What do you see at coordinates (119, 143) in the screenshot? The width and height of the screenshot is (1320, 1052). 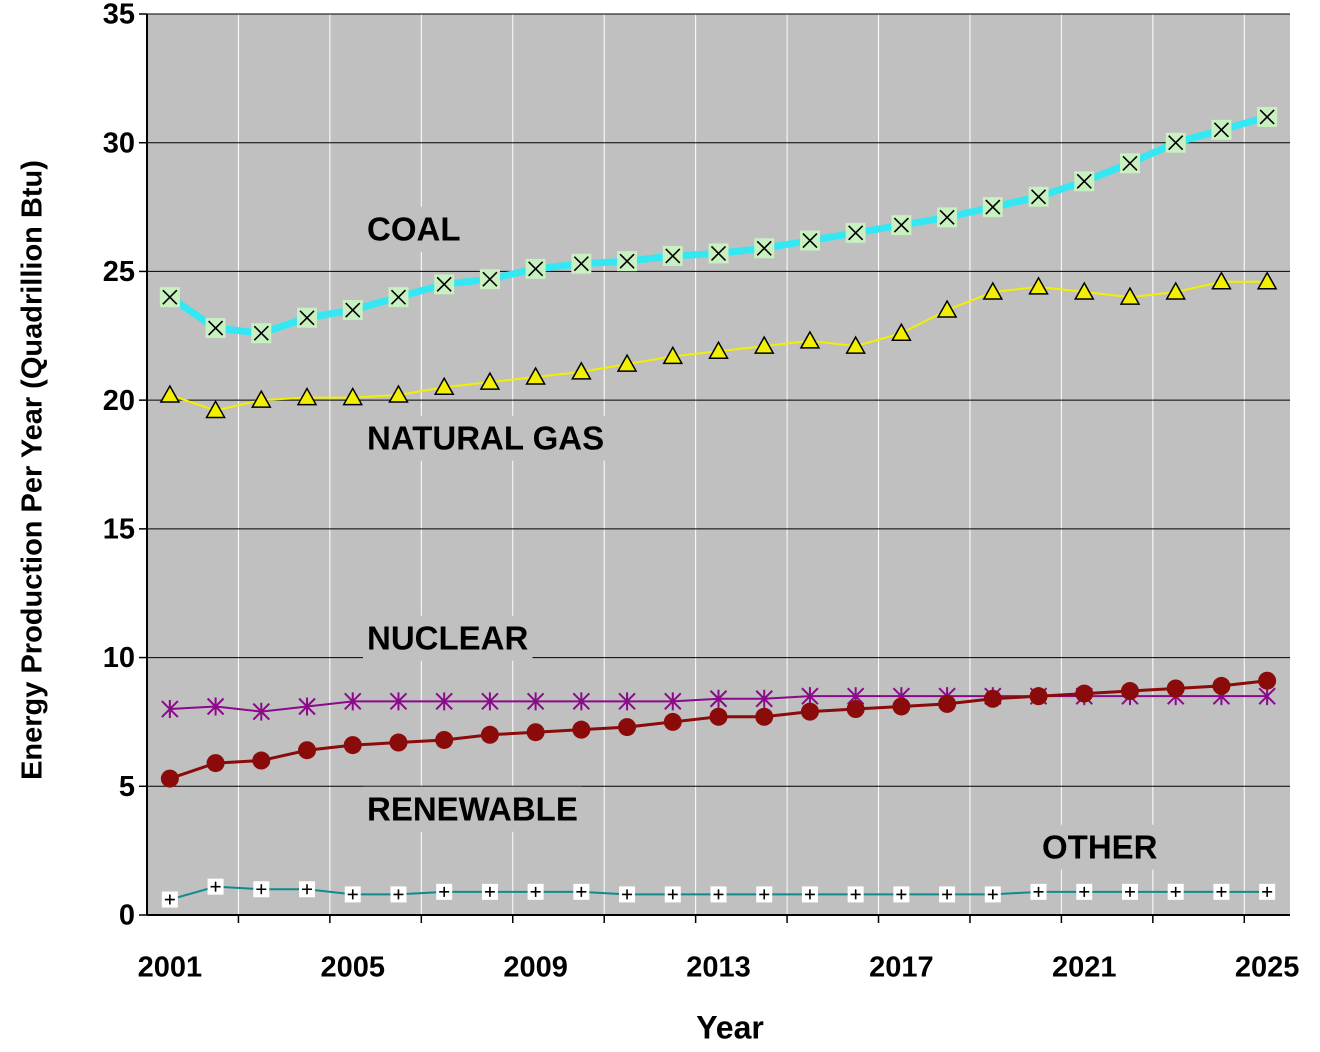 I see `y-tick-label: 30` at bounding box center [119, 143].